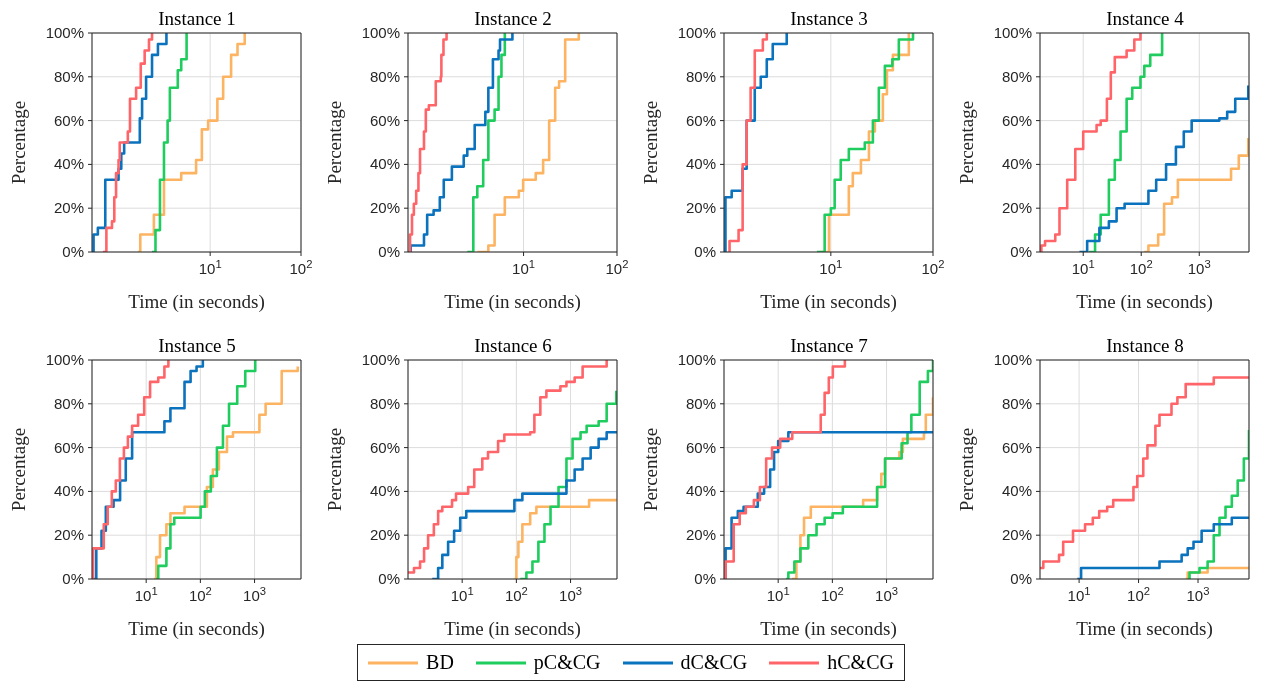  I want to click on chart-title: Instance 3, so click(829, 19).